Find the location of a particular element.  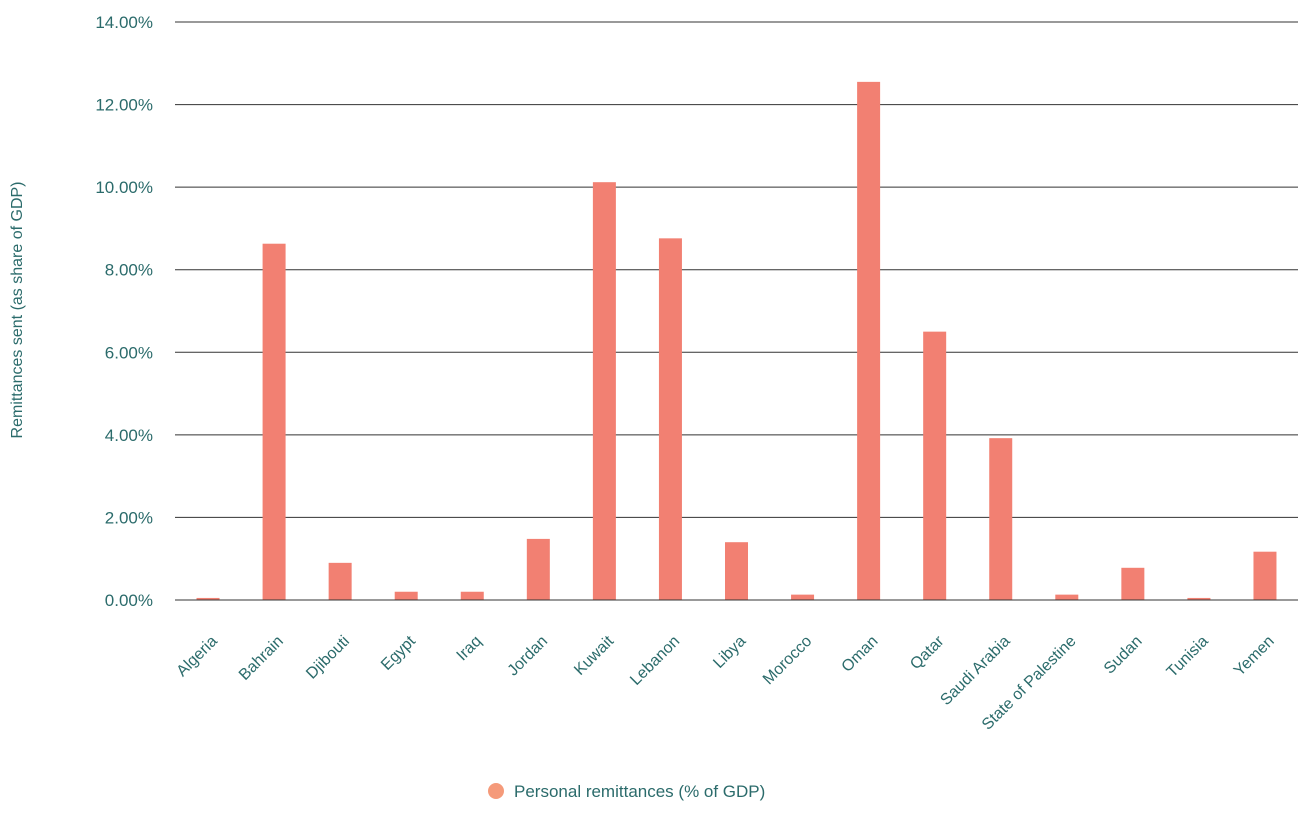

legend: Personal remittances (% of GDP) is located at coordinates (626, 791).